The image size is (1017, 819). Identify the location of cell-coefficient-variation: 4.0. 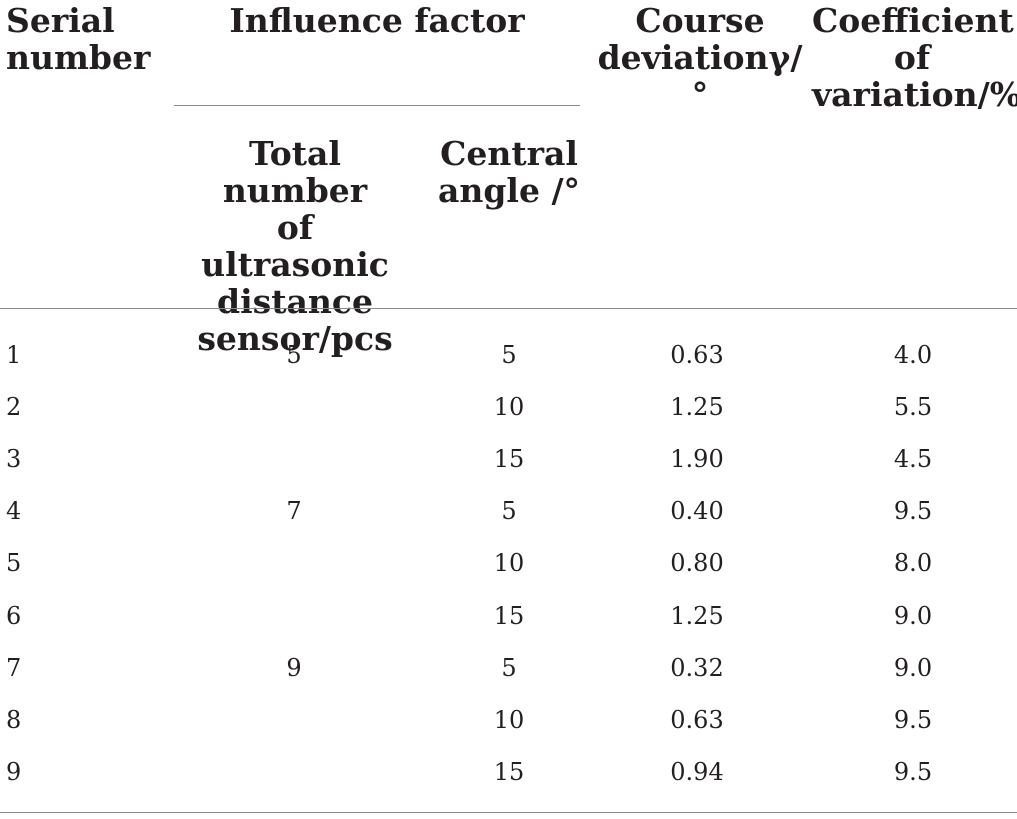
(913, 355).